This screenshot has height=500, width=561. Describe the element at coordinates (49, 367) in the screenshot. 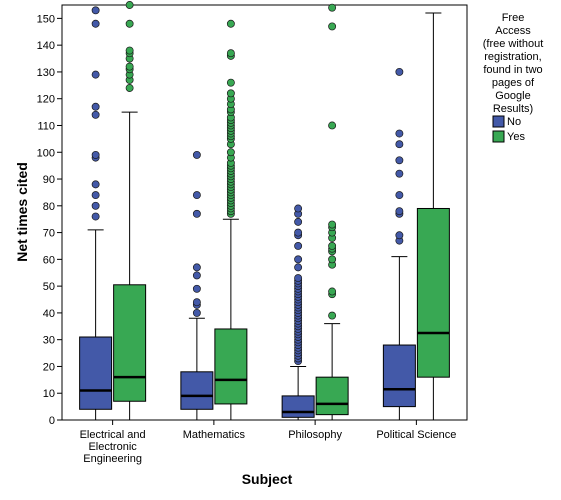

I see `y-tick-label: 20` at that location.